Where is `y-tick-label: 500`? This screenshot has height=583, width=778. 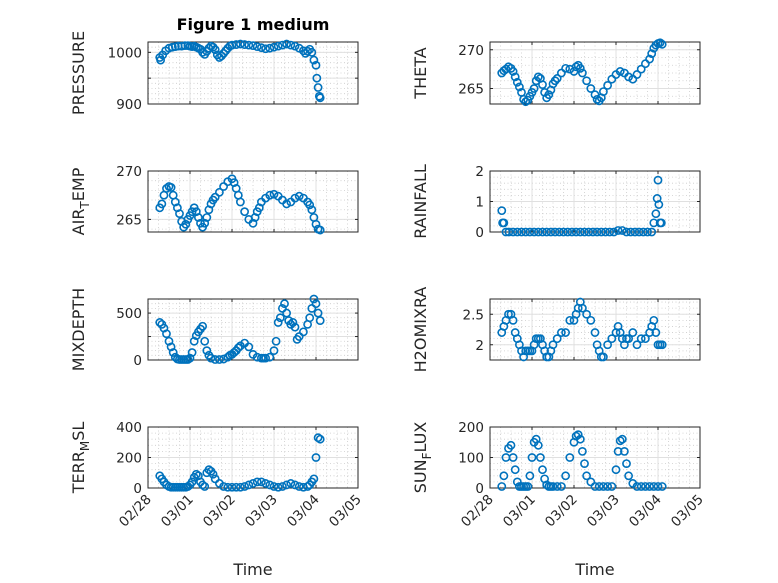 y-tick-label: 500 is located at coordinates (129, 314).